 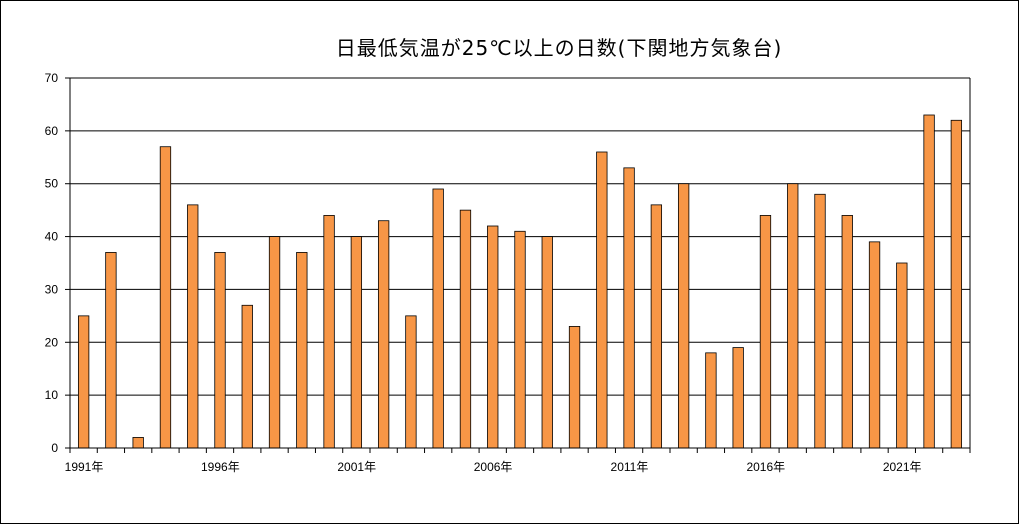 I want to click on x-tick-label: 2021年, so click(x=902, y=467).